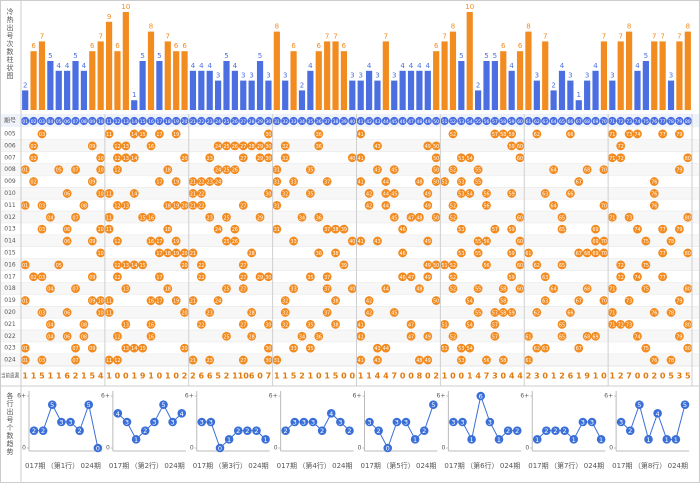  What do you see at coordinates (445, 183) in the screenshot?
I see `hit-label: 51` at bounding box center [445, 183].